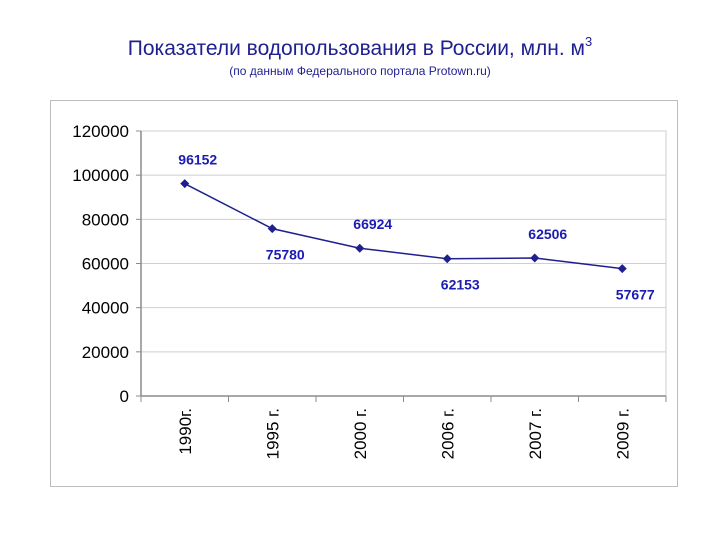 The height and width of the screenshot is (540, 720). Describe the element at coordinates (105, 264) in the screenshot. I see `y-tick-label: 60000` at that location.